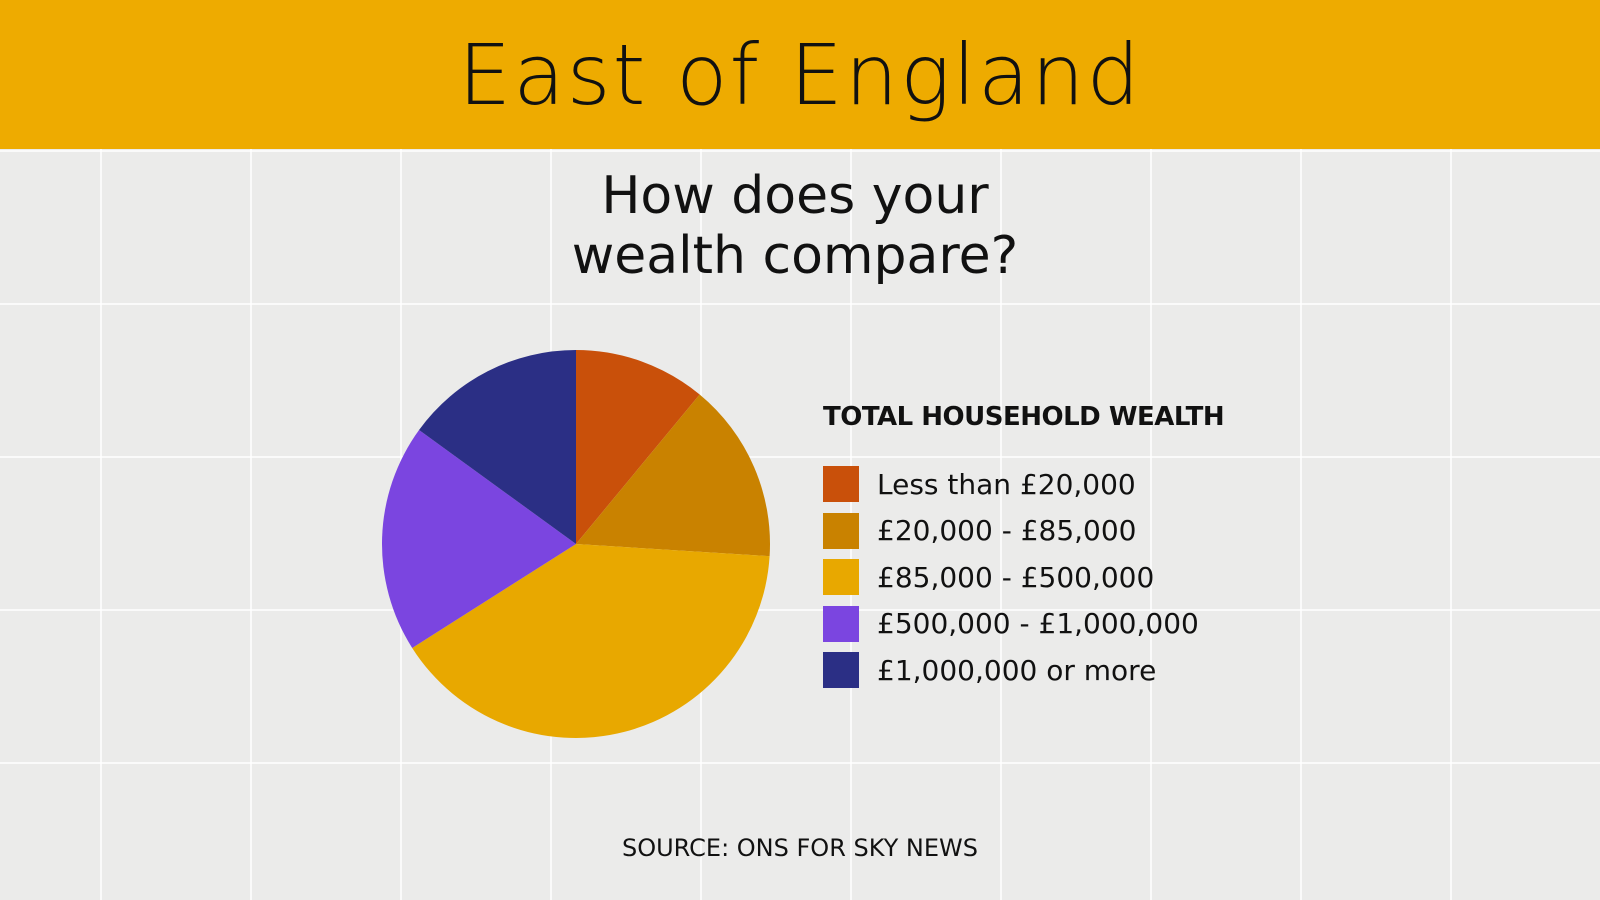 The image size is (1600, 900). Describe the element at coordinates (795, 226) in the screenshot. I see `chart-title: How does your wealth compare?` at that location.